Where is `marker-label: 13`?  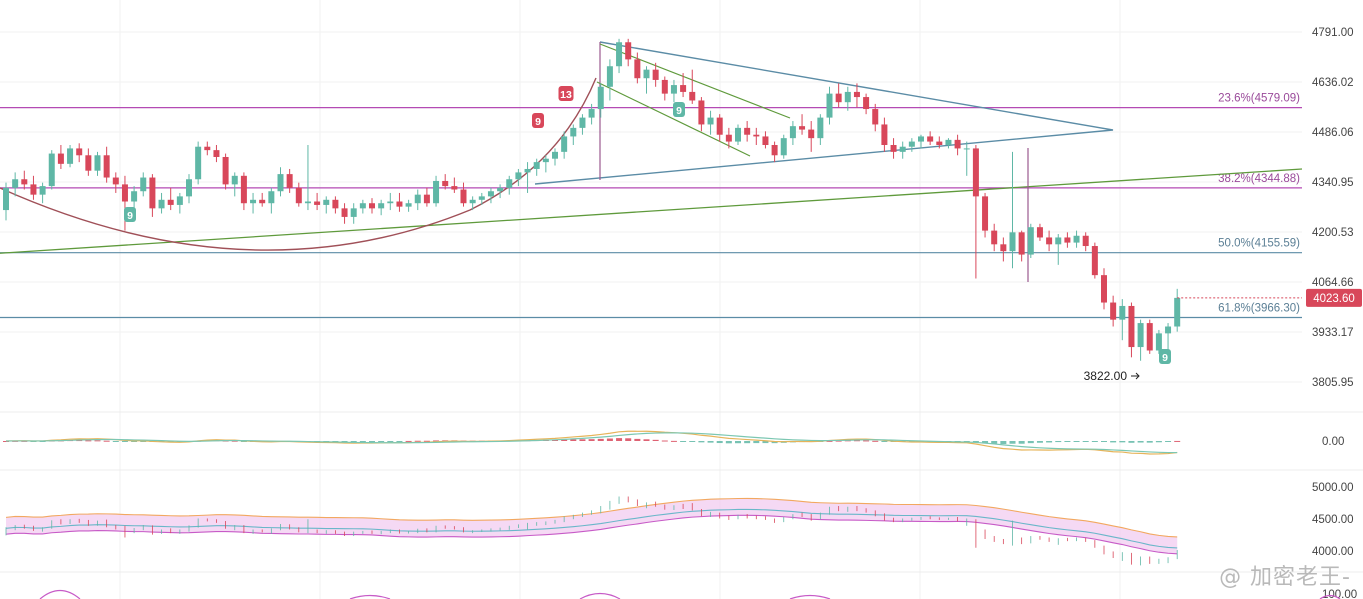
marker-label: 13 is located at coordinates (566, 95).